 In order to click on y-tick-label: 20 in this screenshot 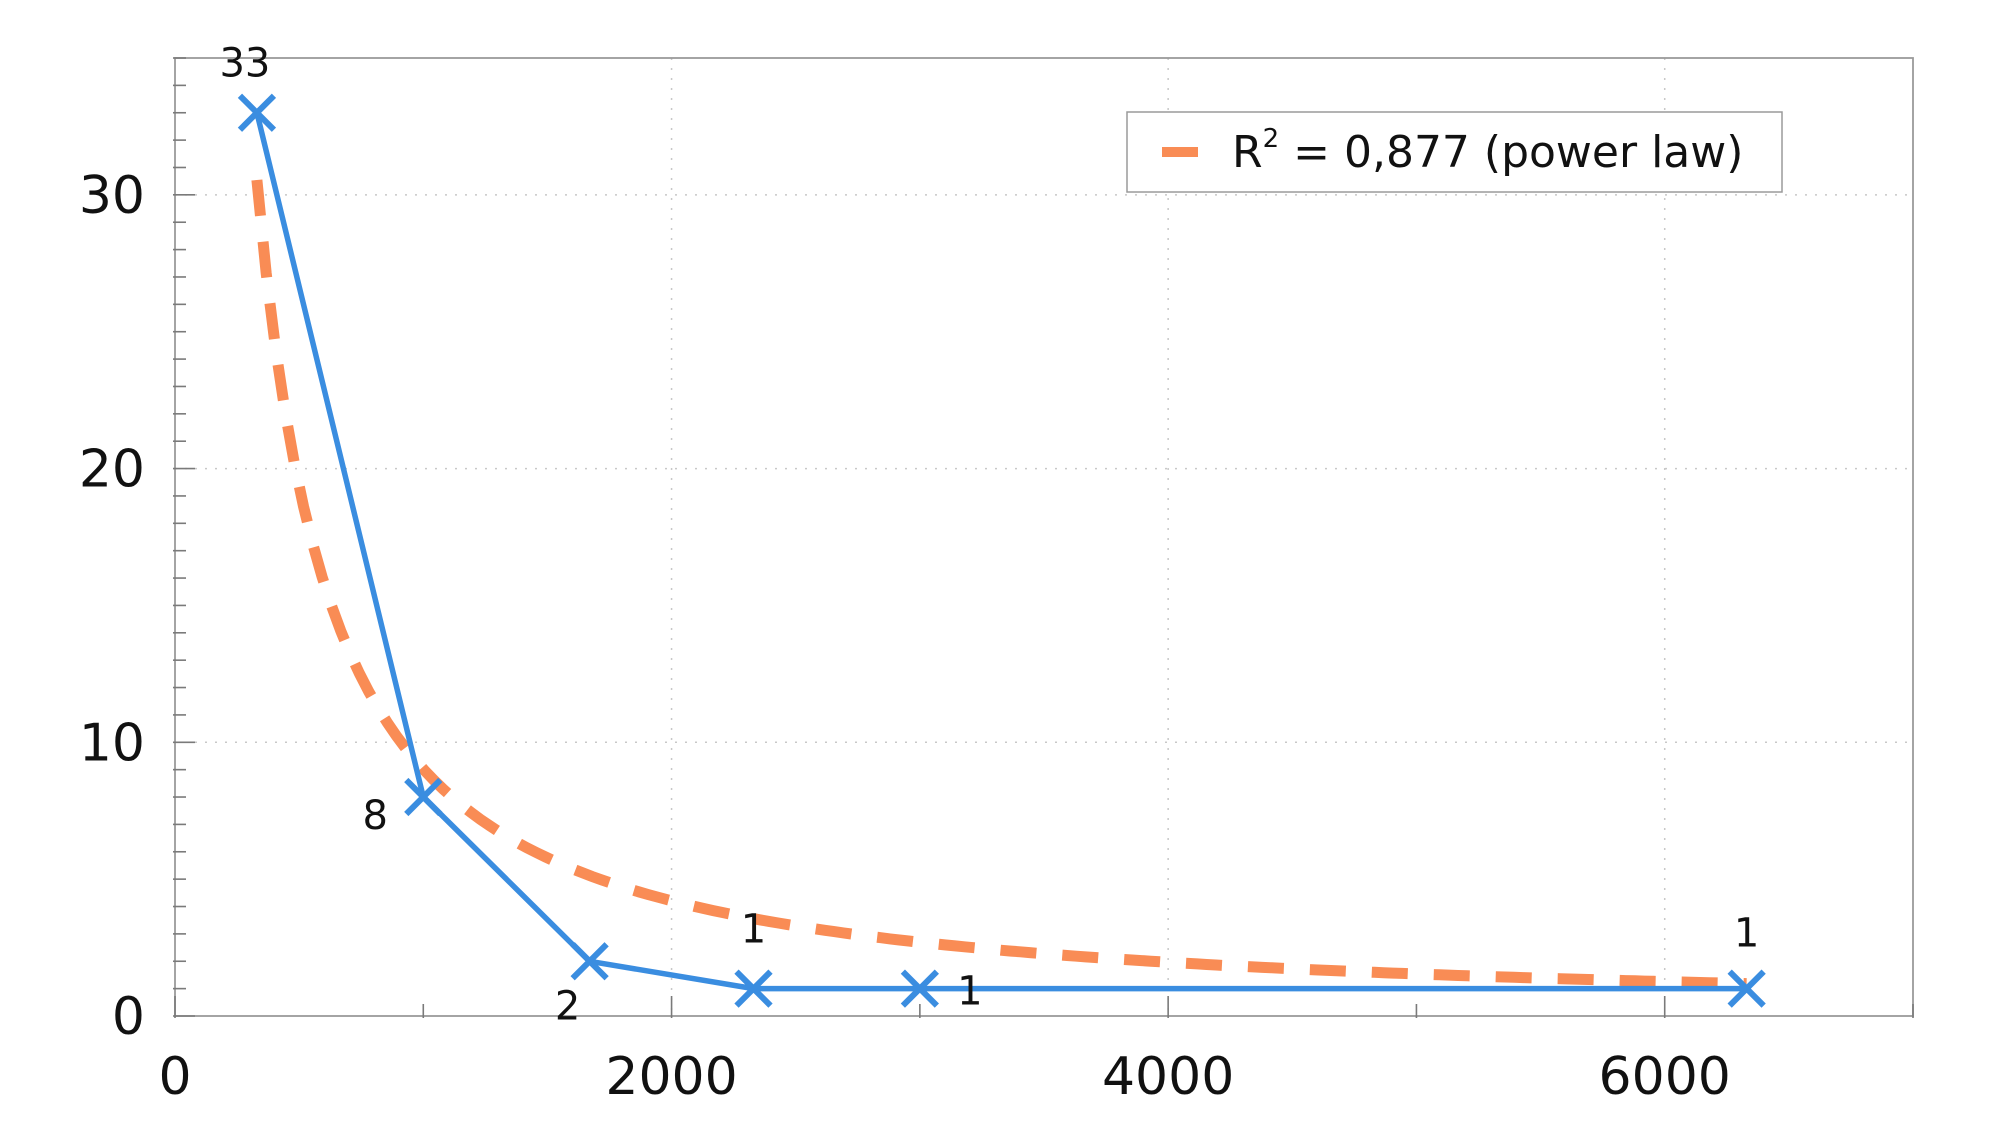, I will do `click(112, 470)`.